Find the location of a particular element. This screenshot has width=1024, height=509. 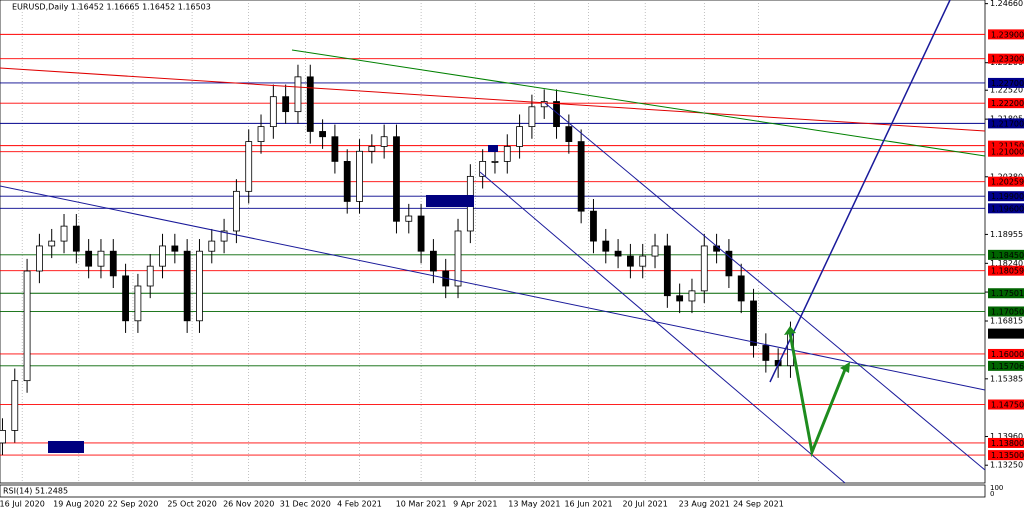

x-tick-label: 16 Jun 2021 is located at coordinates (588, 504).